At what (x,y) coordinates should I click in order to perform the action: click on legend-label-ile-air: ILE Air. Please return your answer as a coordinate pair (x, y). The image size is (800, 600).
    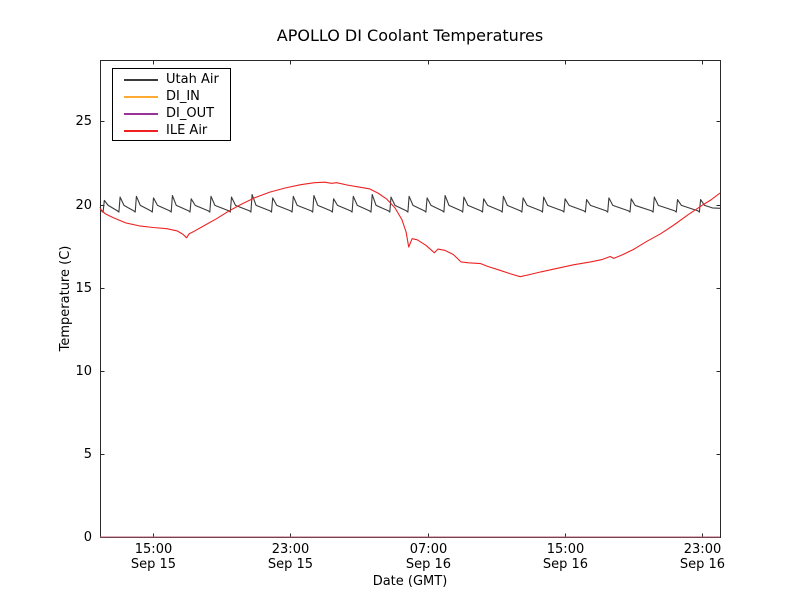
    Looking at the image, I should click on (187, 130).